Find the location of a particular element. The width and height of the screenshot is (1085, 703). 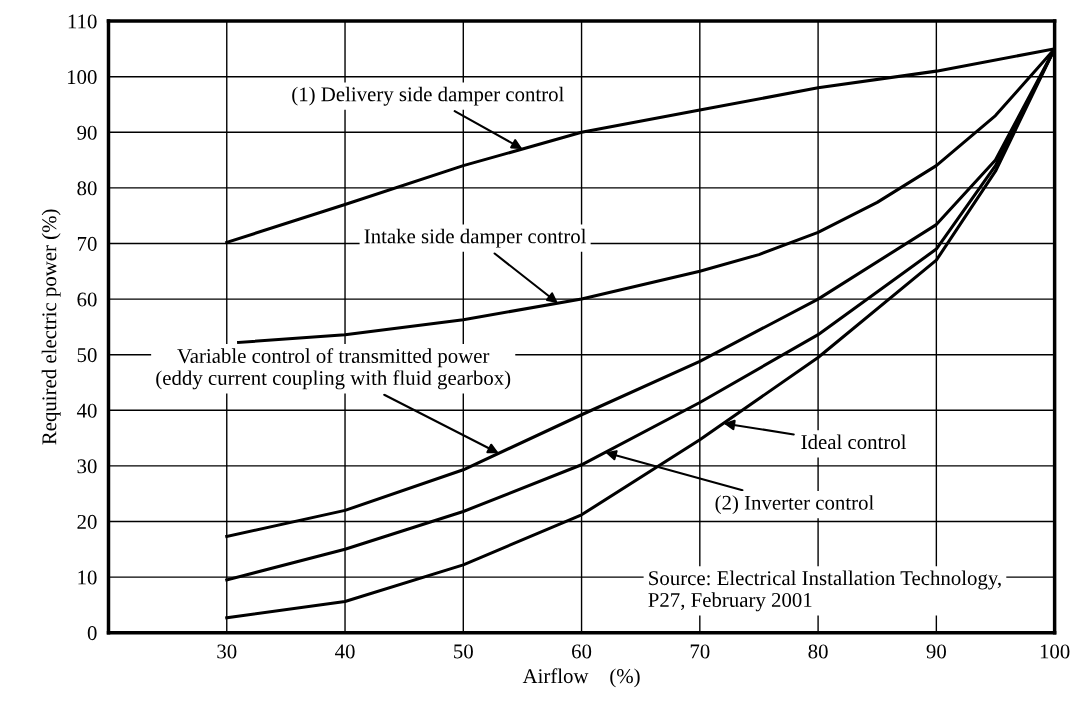

annotation: Source: Electrical Installation Technology, P27, February 2001 is located at coordinates (824, 591).